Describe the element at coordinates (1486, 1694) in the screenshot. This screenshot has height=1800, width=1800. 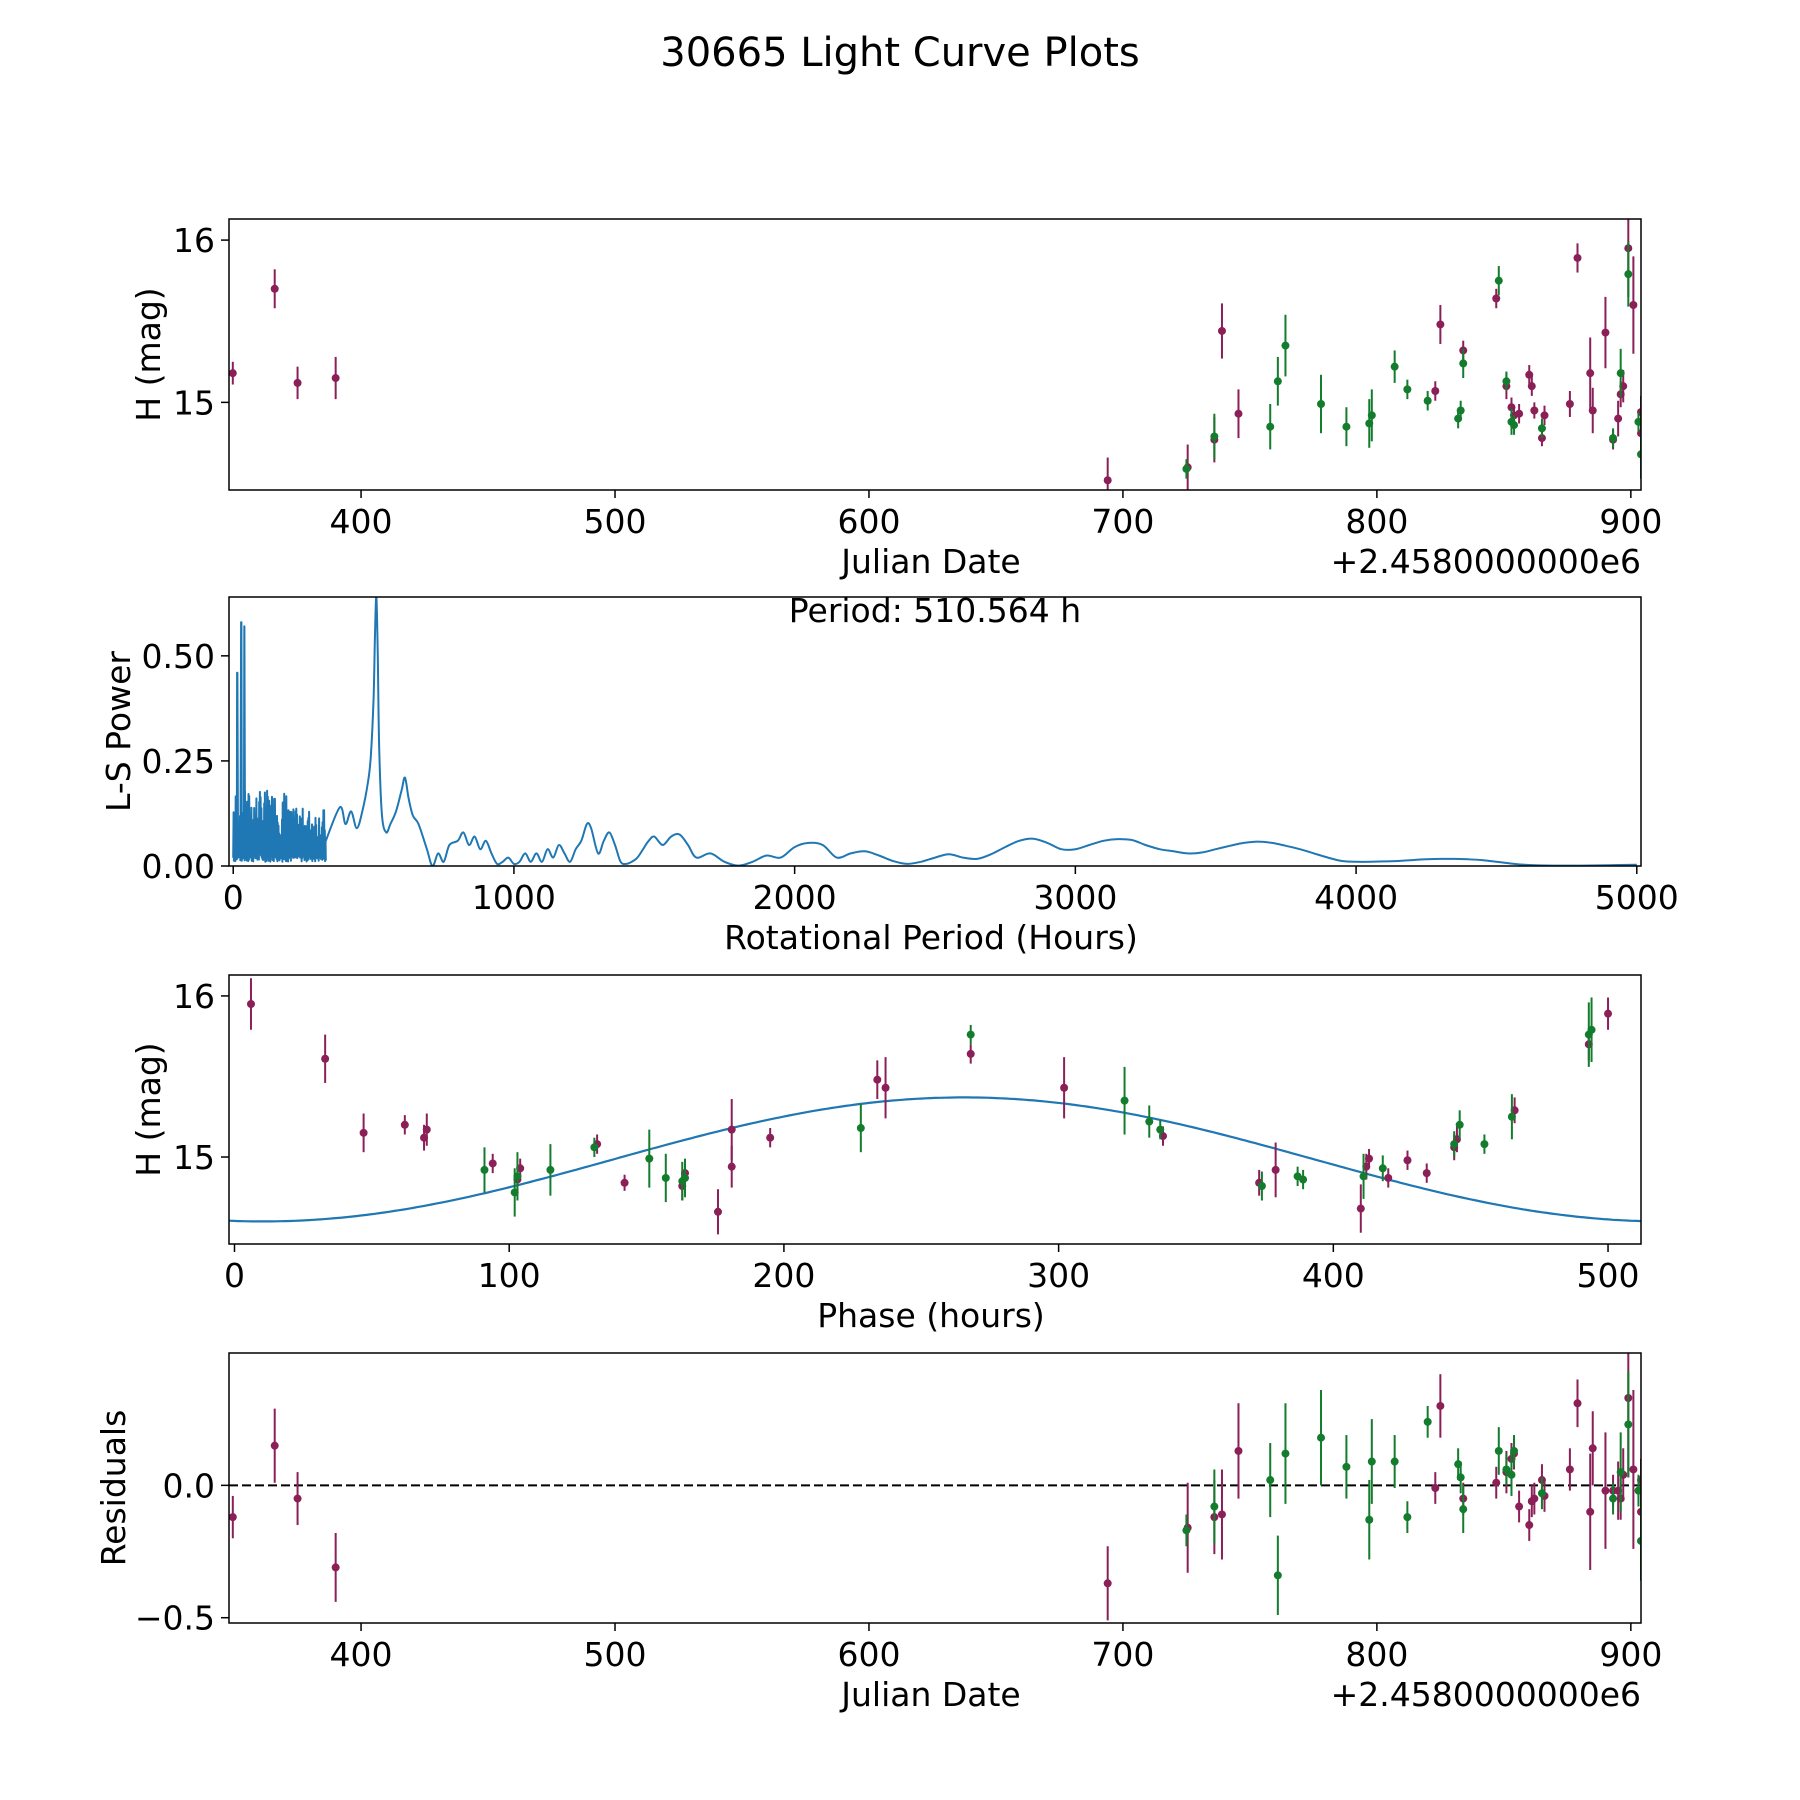
I see `x-offset-text: +2.4580000000e6` at that location.